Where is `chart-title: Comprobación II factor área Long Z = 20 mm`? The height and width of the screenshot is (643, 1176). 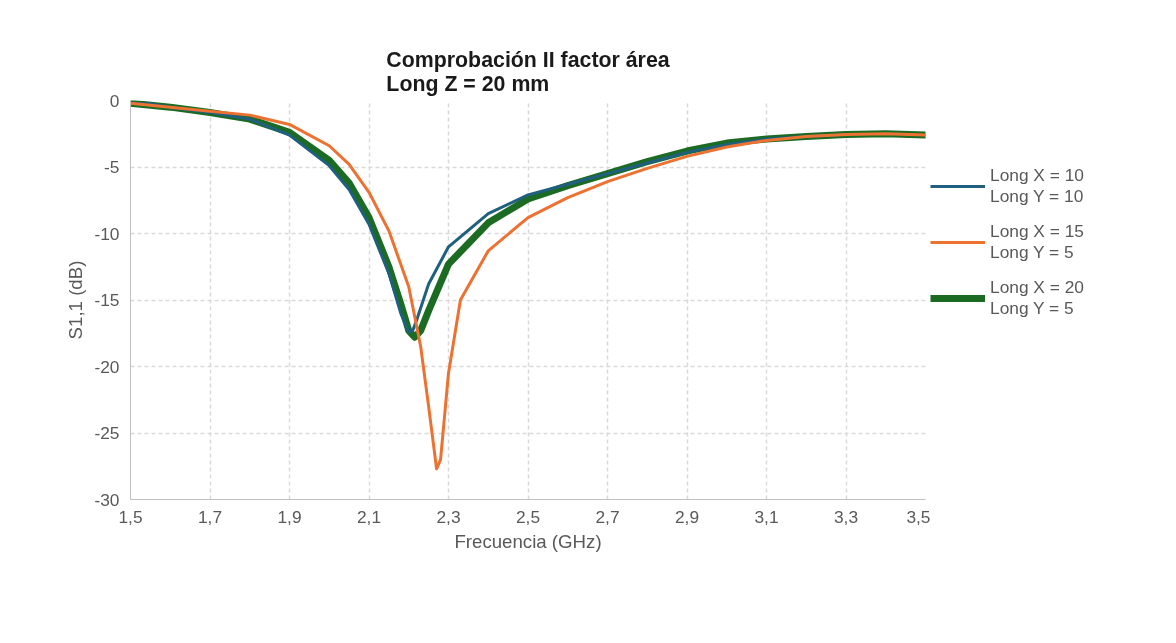
chart-title: Comprobación II factor área Long Z = 20 mm is located at coordinates (528, 71).